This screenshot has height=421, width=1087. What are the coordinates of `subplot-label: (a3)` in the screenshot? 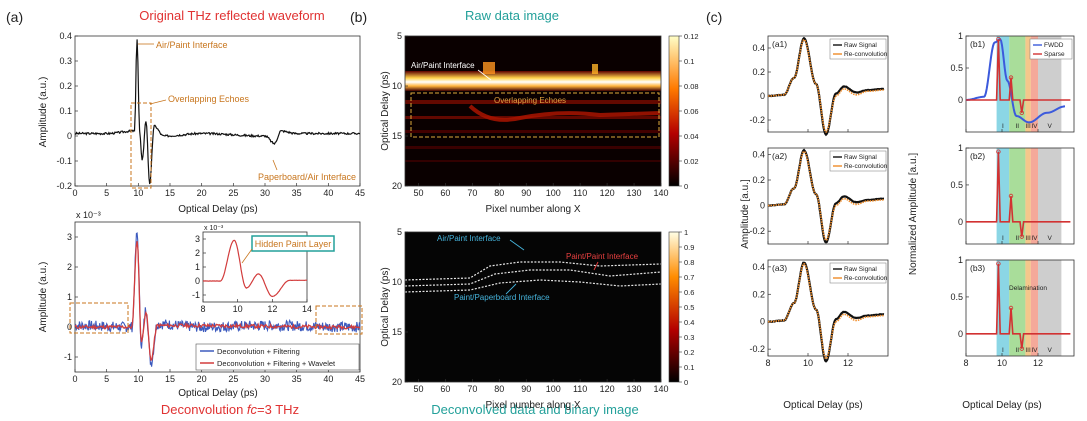 It's located at (779, 268).